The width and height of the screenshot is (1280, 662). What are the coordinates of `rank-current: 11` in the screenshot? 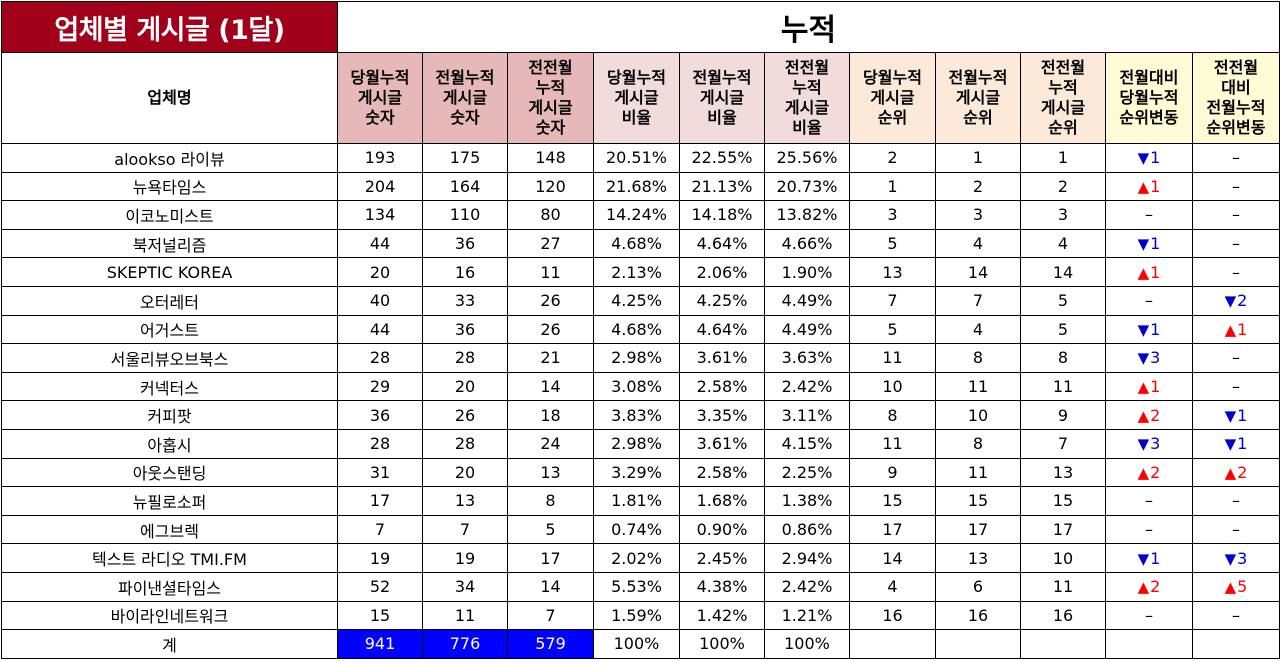 It's located at (892, 443).